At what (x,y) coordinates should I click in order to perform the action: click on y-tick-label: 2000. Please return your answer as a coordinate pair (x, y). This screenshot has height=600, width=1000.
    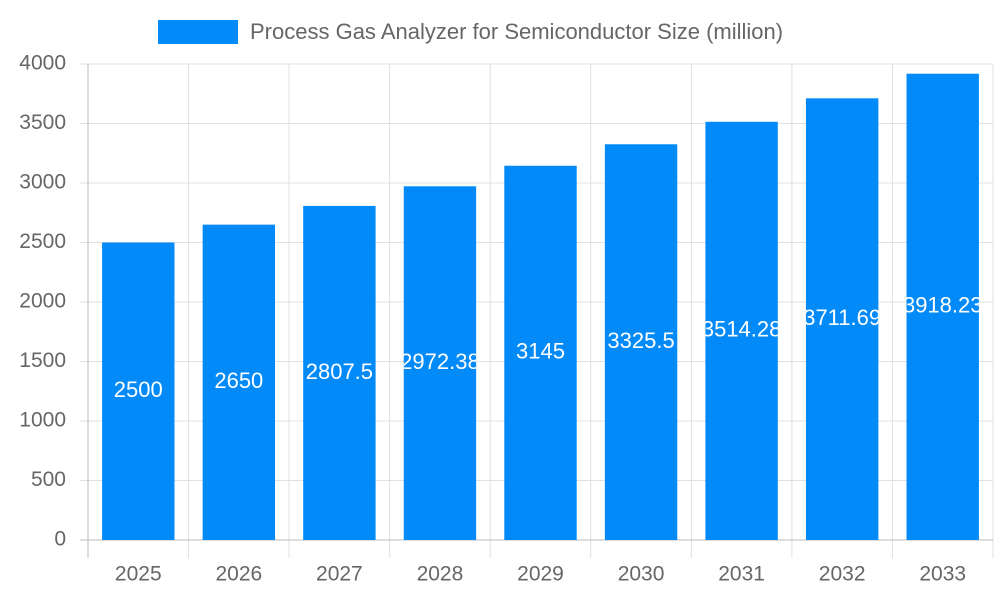
    Looking at the image, I should click on (42, 301).